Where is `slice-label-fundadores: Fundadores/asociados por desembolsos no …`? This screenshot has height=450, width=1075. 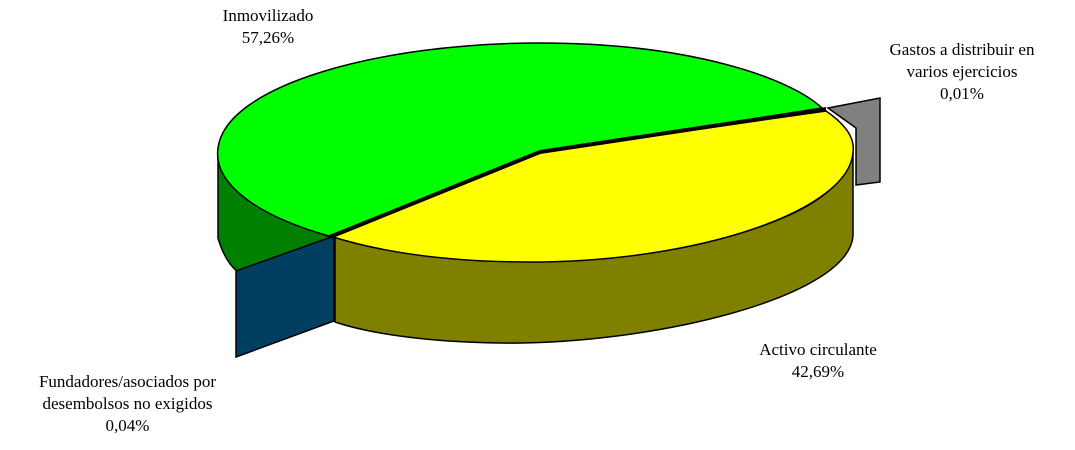 slice-label-fundadores: Fundadores/asociados por desembolsos no … is located at coordinates (127, 404).